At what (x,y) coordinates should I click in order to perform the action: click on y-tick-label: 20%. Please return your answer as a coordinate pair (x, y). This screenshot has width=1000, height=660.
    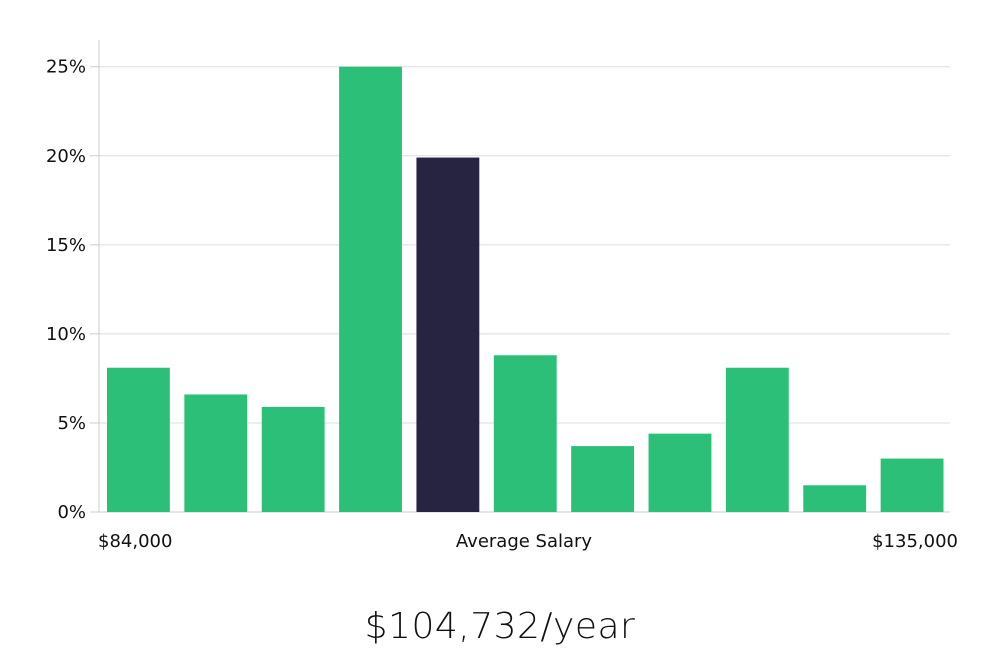
    Looking at the image, I should click on (66, 156).